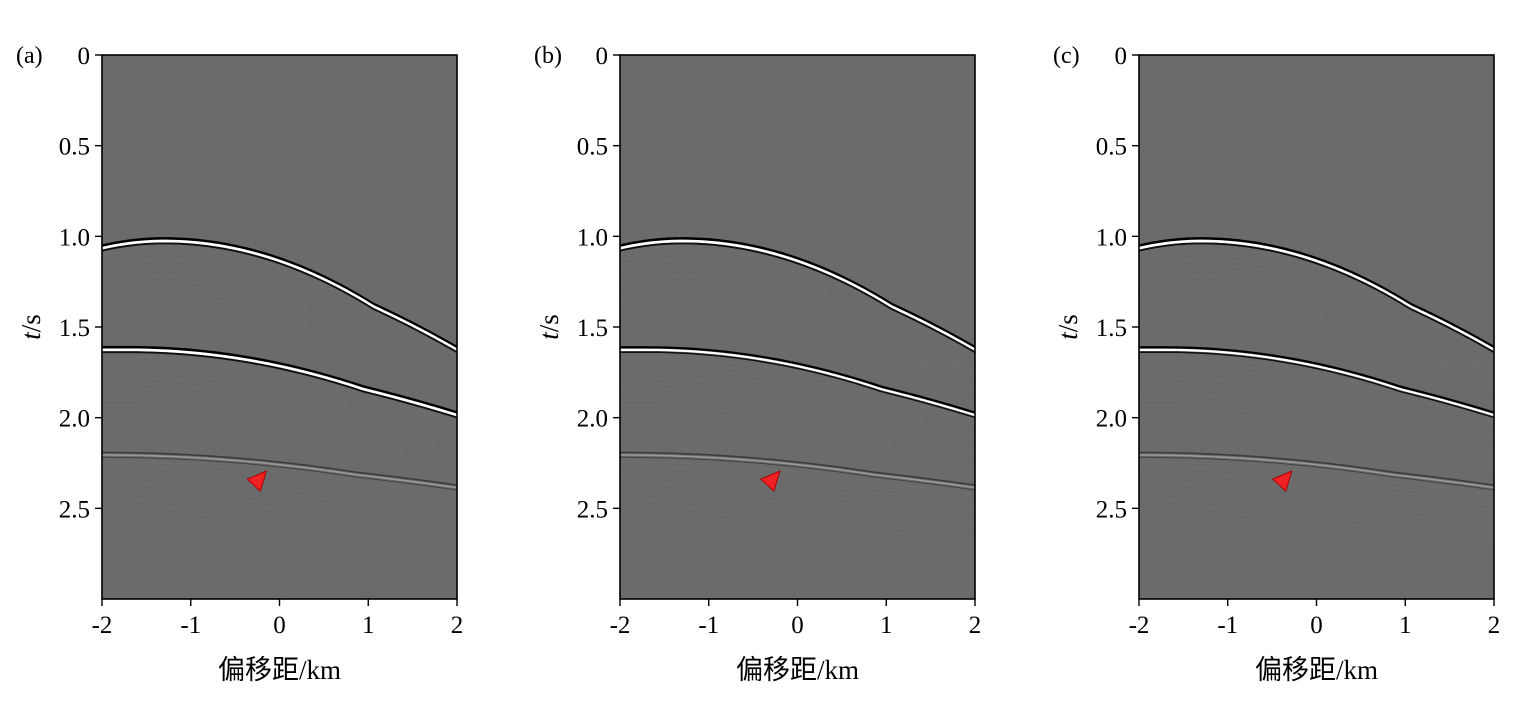 The image size is (1535, 709). Describe the element at coordinates (1066, 56) in the screenshot. I see `panel-label: (c)` at that location.